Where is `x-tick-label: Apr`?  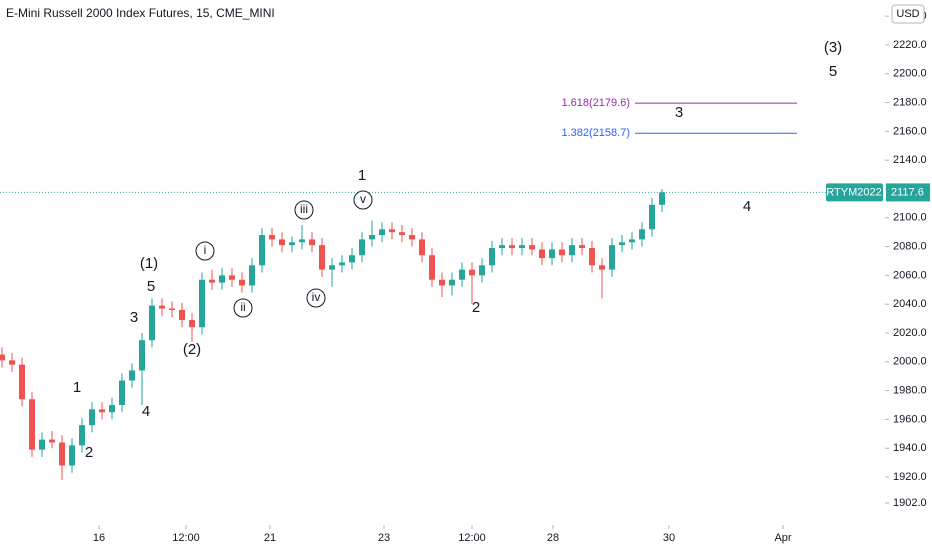 x-tick-label: Apr is located at coordinates (782, 538).